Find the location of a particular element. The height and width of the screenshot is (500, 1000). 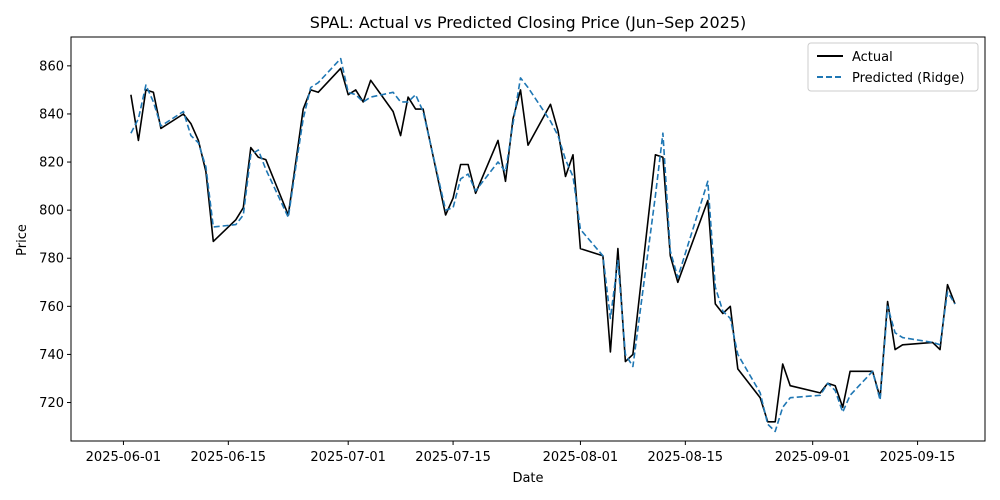

x-tick-label: 2025-07-15 is located at coordinates (453, 457).